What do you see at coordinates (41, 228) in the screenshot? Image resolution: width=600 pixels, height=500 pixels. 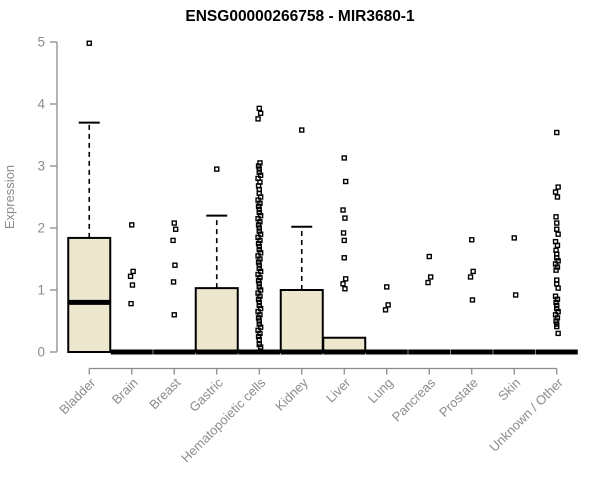 I see `y-tick-label-2: 2` at bounding box center [41, 228].